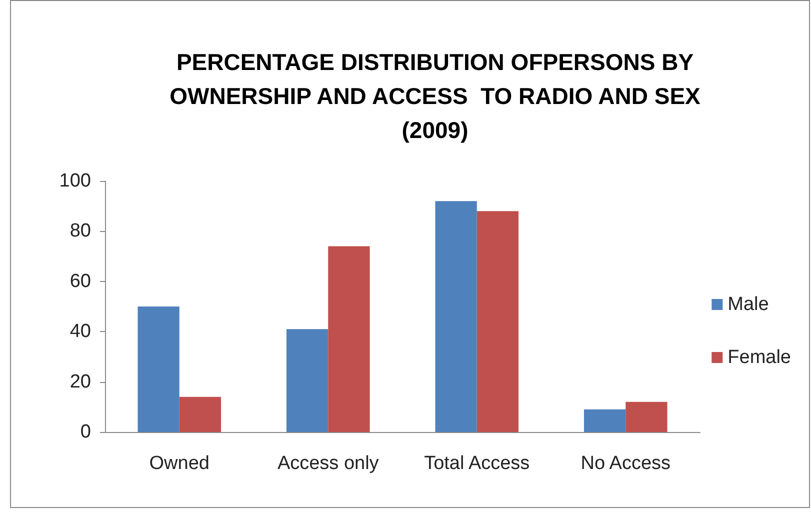 The image size is (811, 512). Describe the element at coordinates (179, 463) in the screenshot. I see `x-tick-label: Owned` at that location.